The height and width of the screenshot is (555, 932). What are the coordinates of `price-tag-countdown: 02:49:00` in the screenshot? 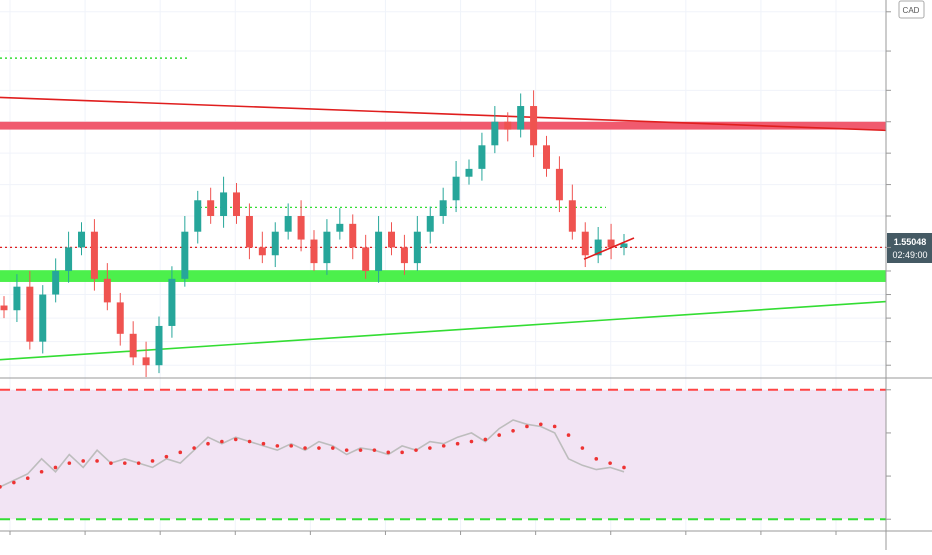 It's located at (909, 255).